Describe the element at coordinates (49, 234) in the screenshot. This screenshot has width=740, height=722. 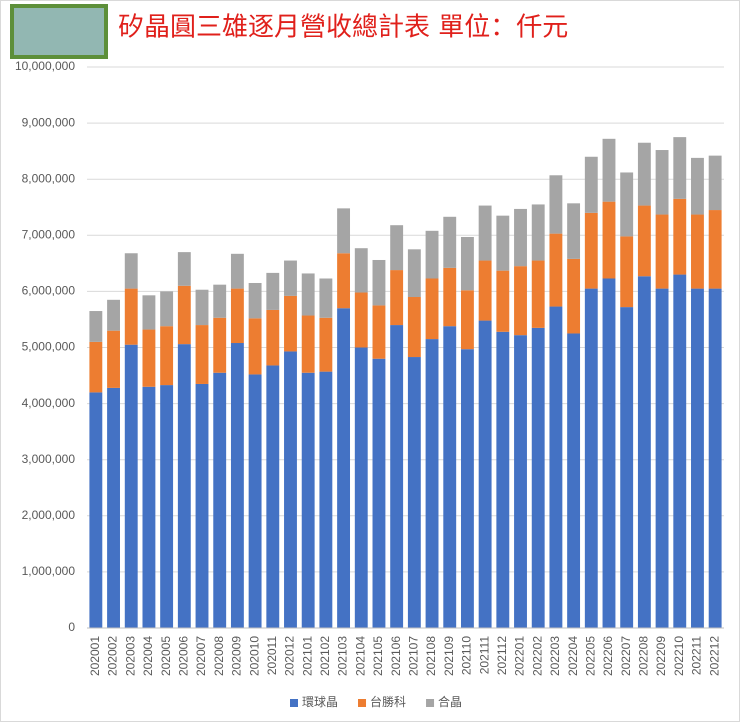
I see `y-tick-label: 7,000,000` at that location.